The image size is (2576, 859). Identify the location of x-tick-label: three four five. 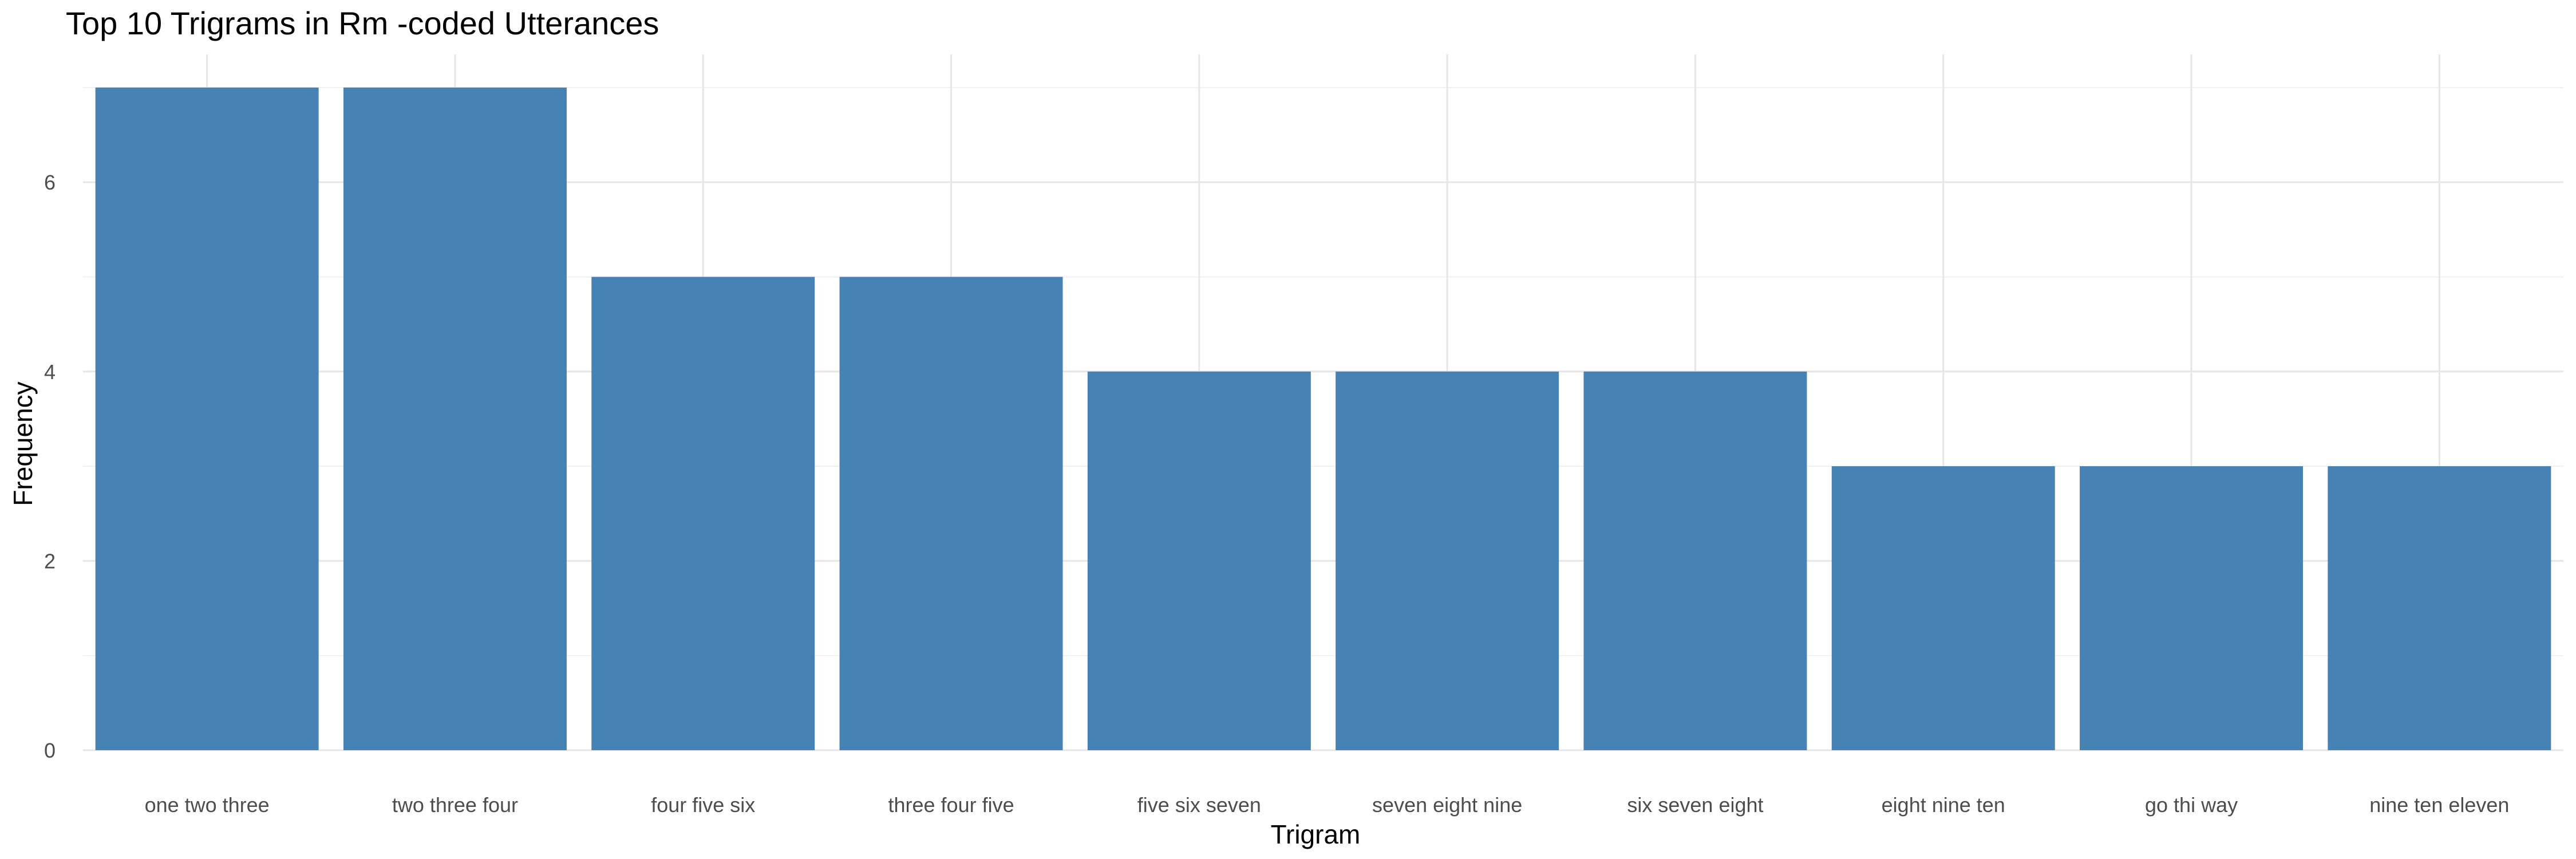
(951, 805).